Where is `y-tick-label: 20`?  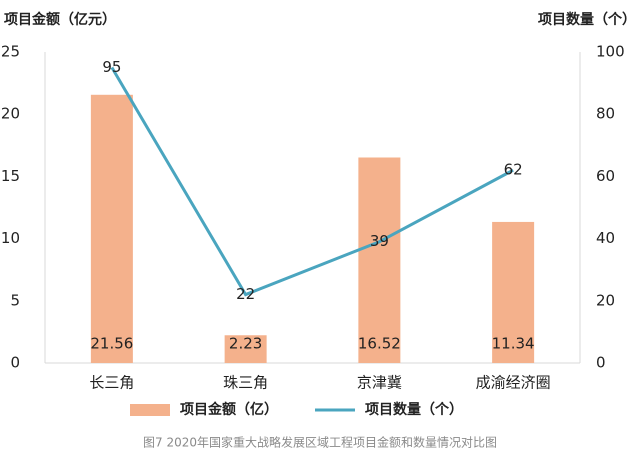
y-tick-label: 20 is located at coordinates (10, 114).